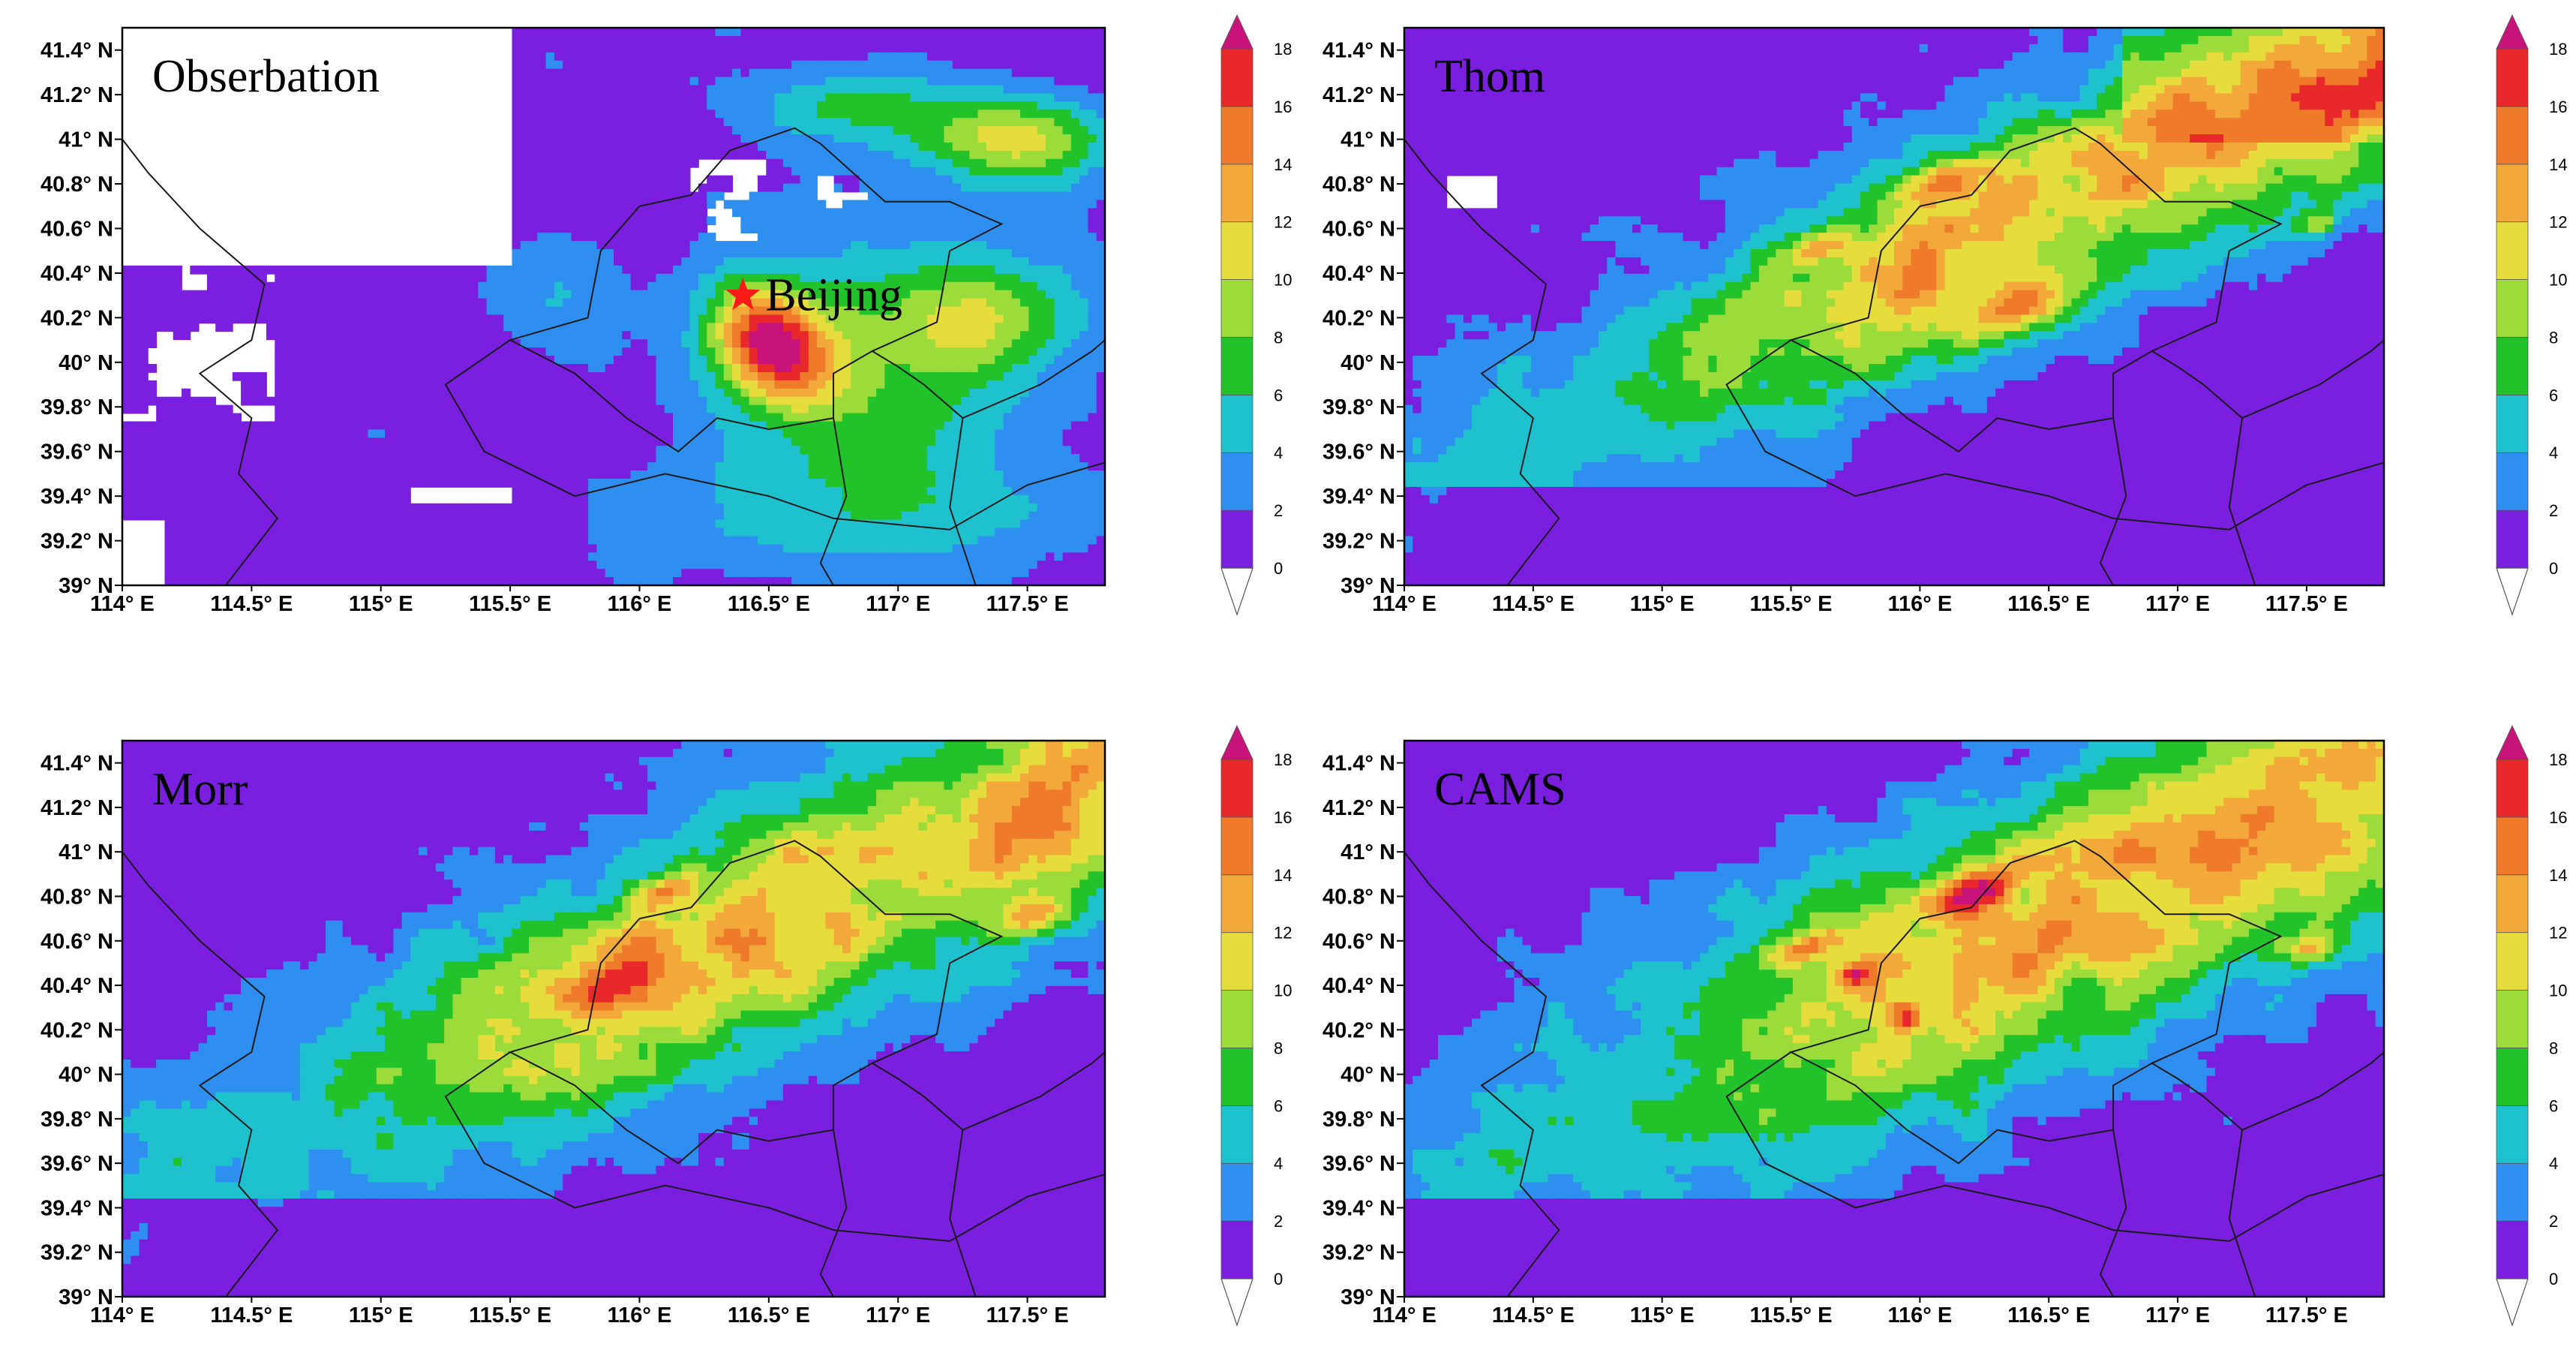 The height and width of the screenshot is (1353, 2576). I want to click on lat-tick-label: 40.6° N, so click(77, 942).